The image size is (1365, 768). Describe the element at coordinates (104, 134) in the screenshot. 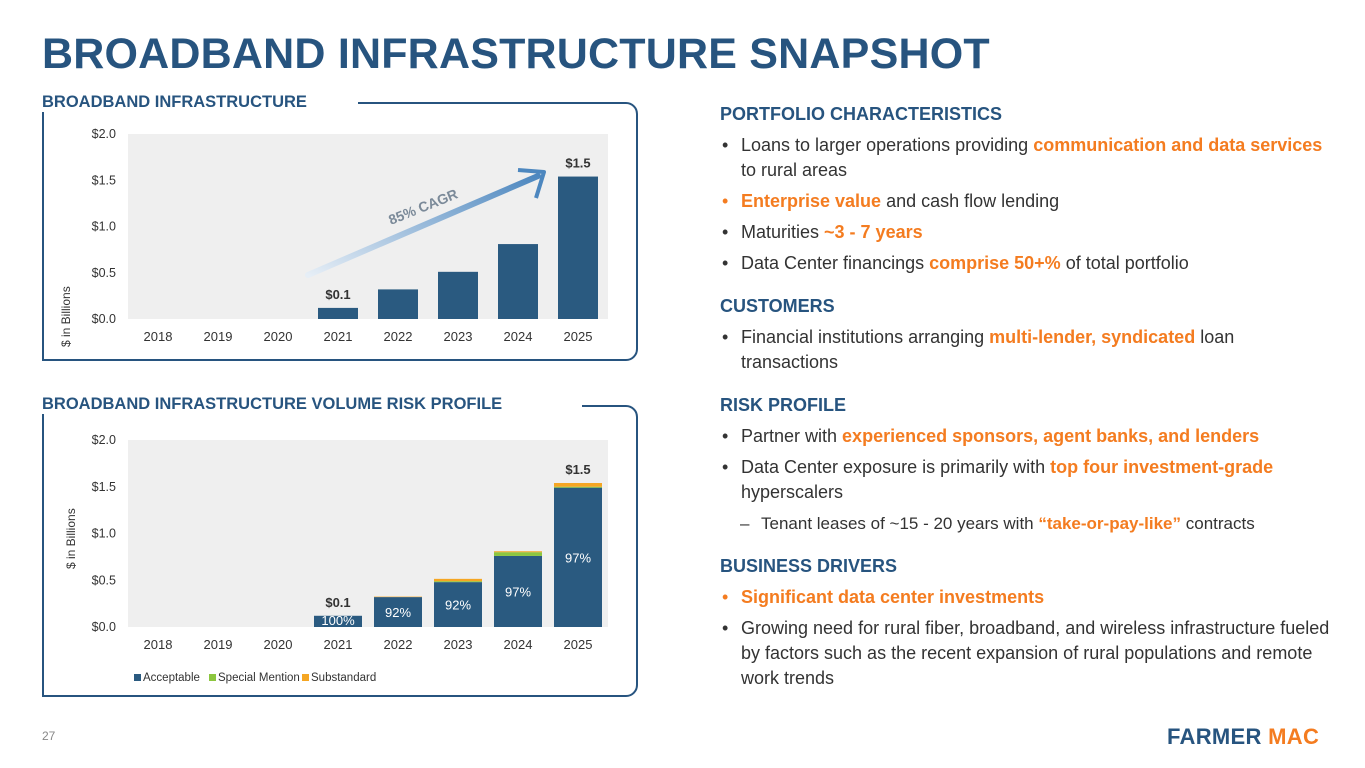

I see `chart1-ytick-label: $2.0` at that location.